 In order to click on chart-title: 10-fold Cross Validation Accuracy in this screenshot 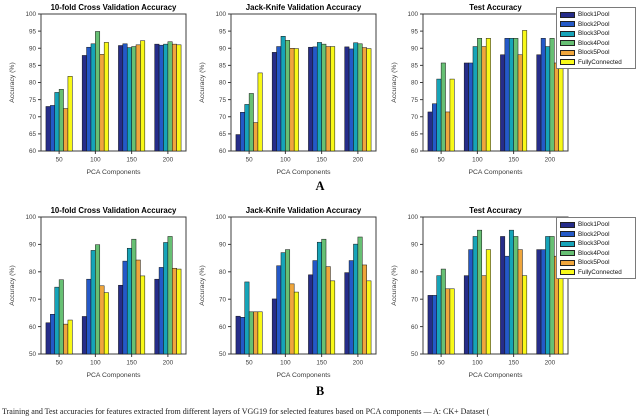, I will do `click(114, 210)`.